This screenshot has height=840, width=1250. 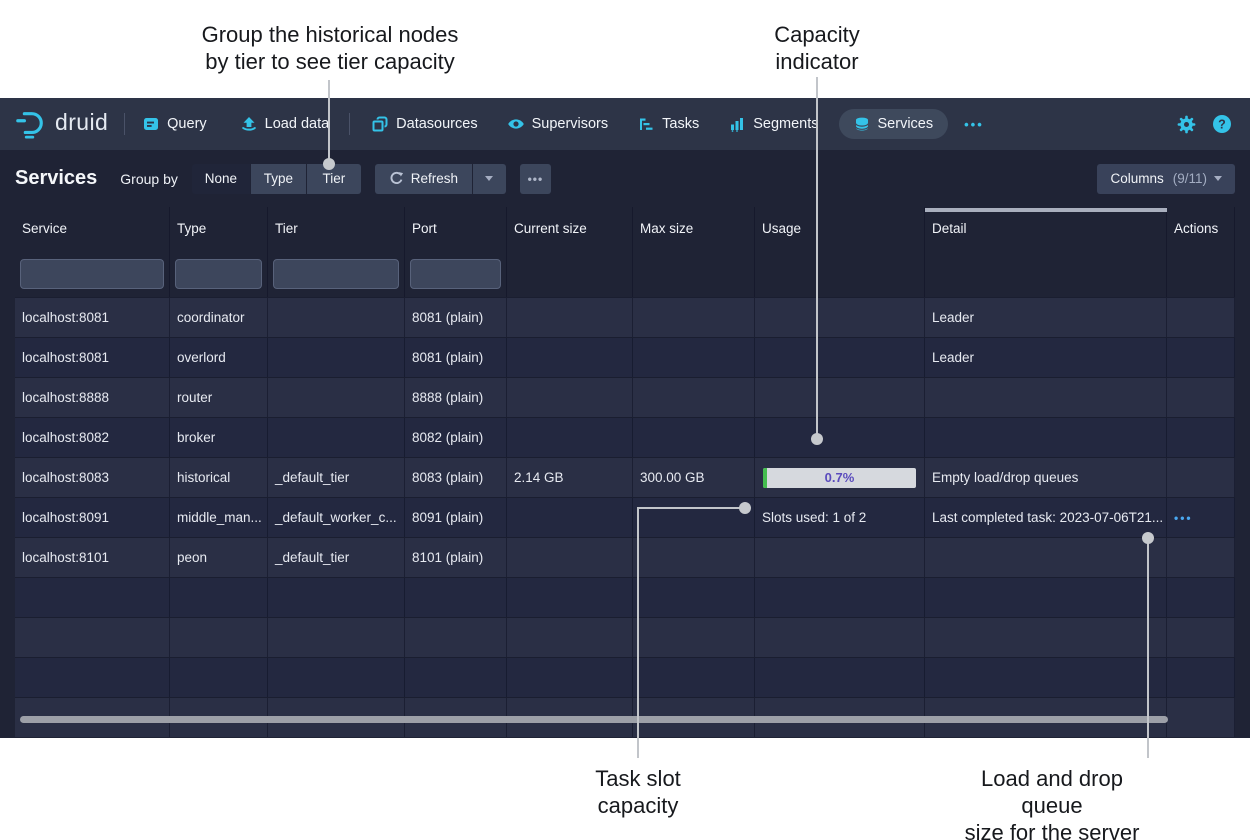 I want to click on settings-gear-icon, so click(x=1186, y=124).